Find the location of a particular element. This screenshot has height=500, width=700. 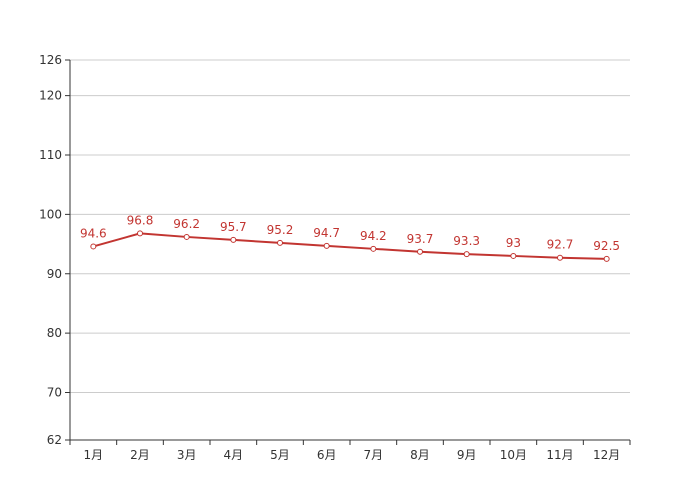

y-tick-label: 80 is located at coordinates (54, 333).